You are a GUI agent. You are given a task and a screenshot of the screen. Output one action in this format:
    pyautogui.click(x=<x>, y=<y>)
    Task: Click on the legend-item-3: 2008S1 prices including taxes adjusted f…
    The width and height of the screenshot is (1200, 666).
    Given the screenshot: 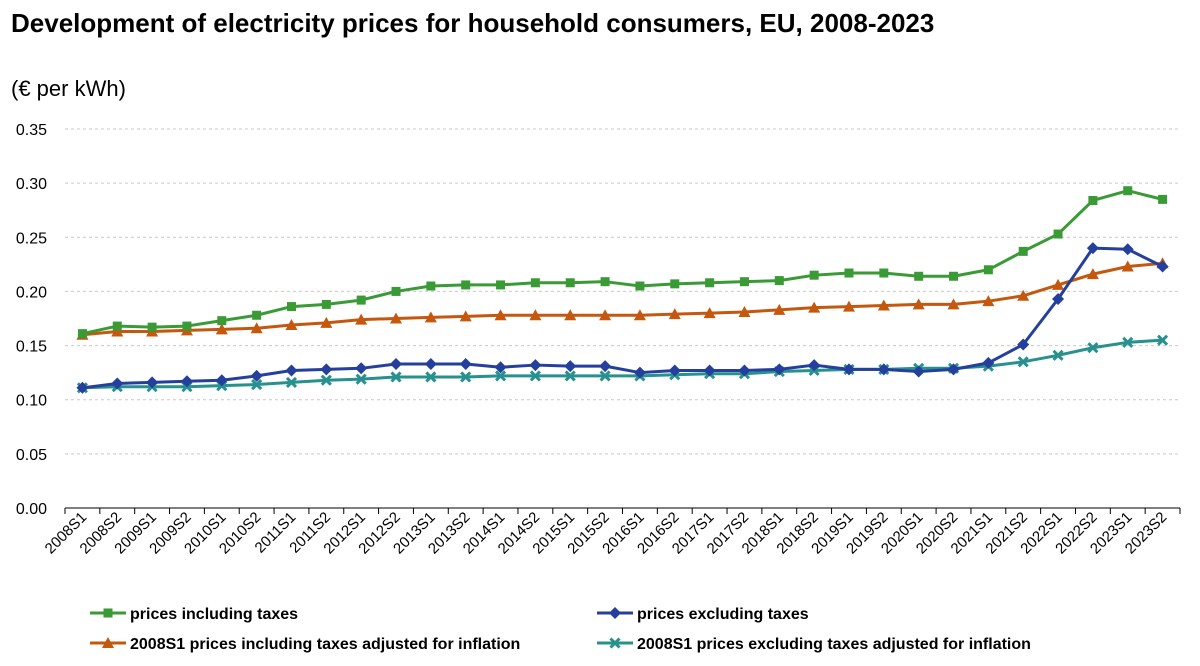 What is the action you would take?
    pyautogui.click(x=305, y=644)
    